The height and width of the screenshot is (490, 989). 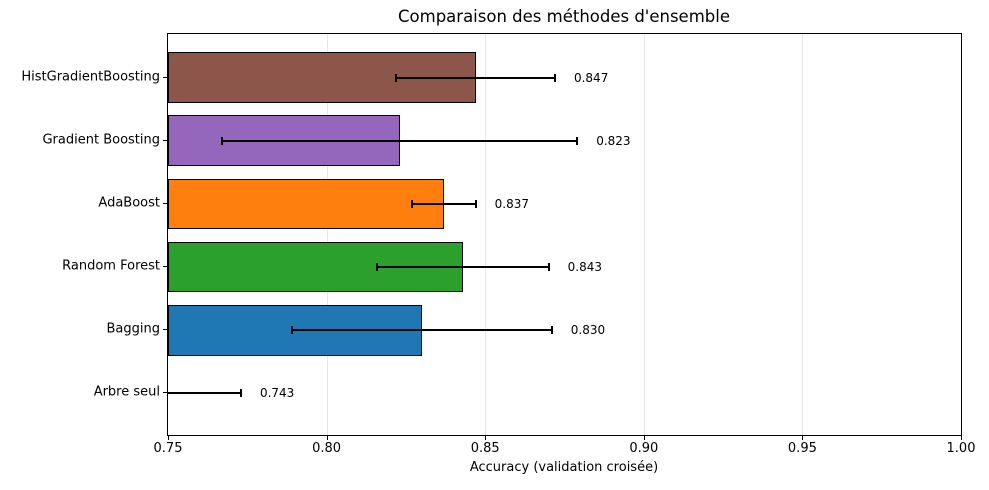 What do you see at coordinates (111, 266) in the screenshot?
I see `y-tick-label: Random Forest` at bounding box center [111, 266].